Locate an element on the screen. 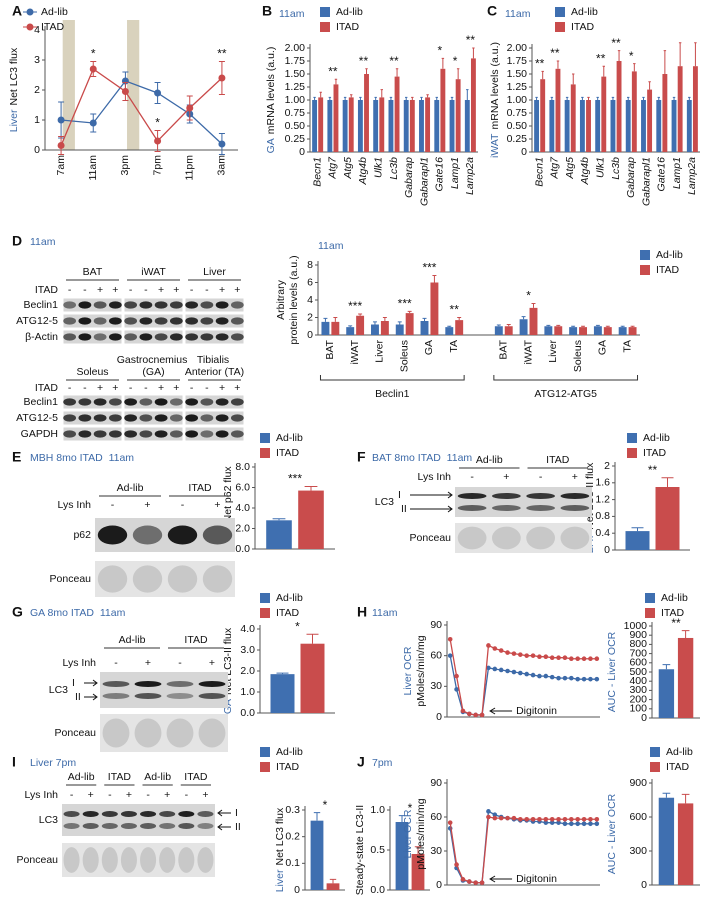  blot-row-label: LC3 is located at coordinates (48, 820).